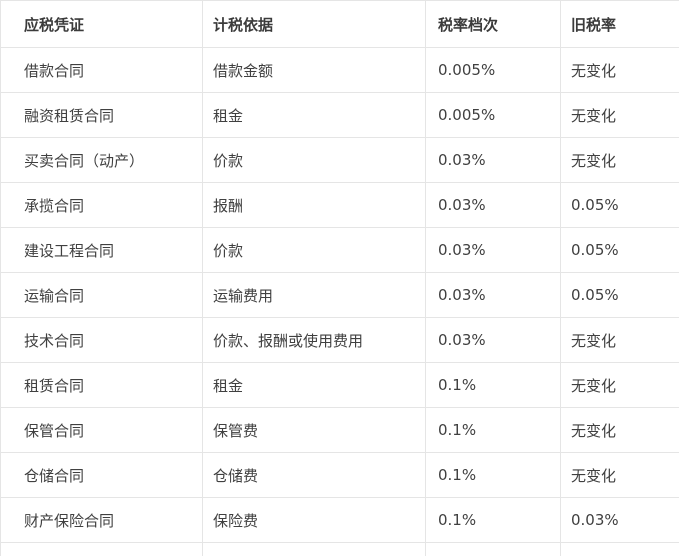 This screenshot has width=679, height=556. I want to click on table-row: 租赁合同 租金 0.1% 无变化, so click(339, 385).